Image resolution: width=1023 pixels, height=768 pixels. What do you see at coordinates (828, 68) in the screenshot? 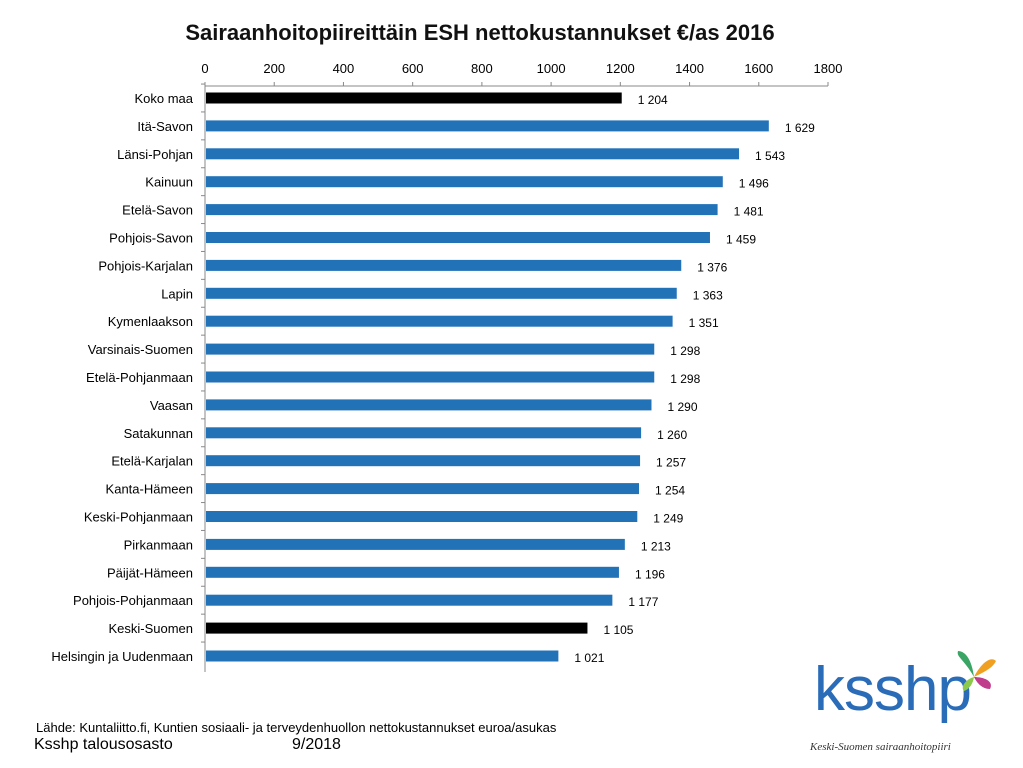
I see `x-tick-label: 1800` at bounding box center [828, 68].